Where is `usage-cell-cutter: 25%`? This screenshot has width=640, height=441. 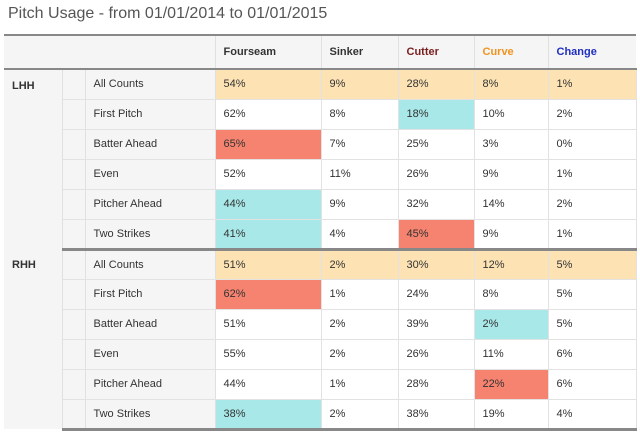 usage-cell-cutter: 25% is located at coordinates (436, 144).